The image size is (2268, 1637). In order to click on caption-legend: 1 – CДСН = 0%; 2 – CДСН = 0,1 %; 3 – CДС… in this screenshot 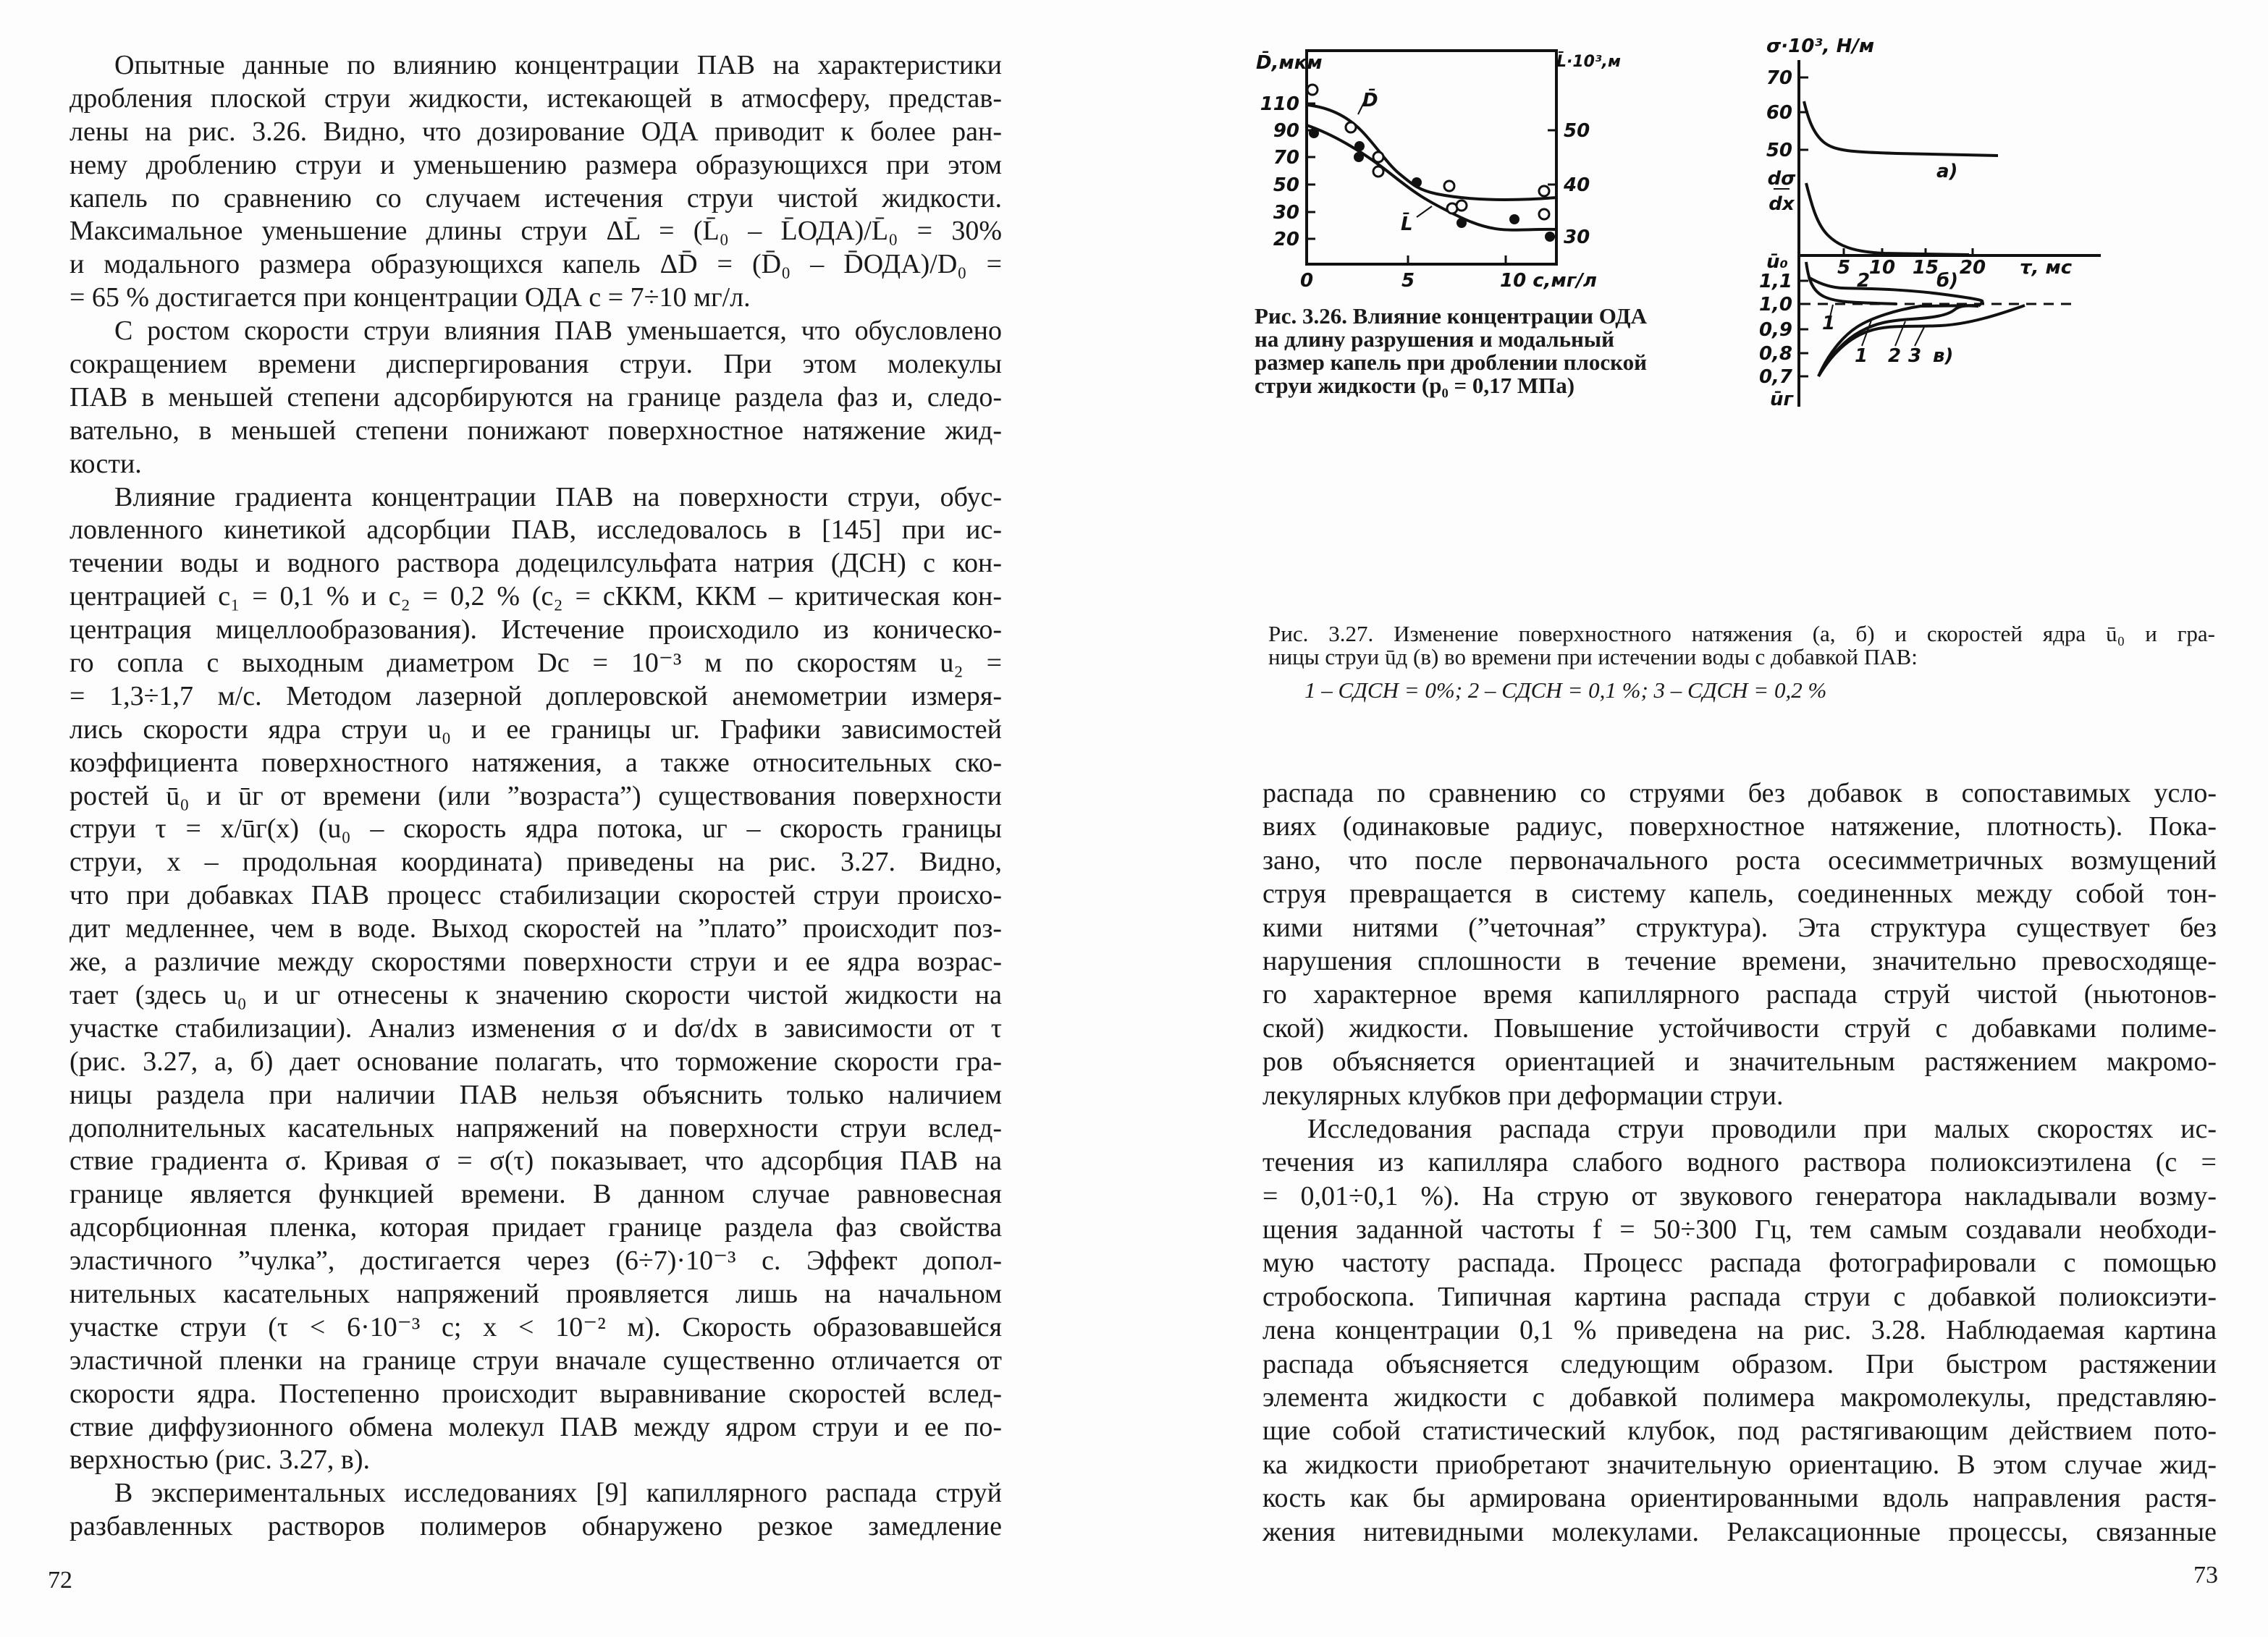, I will do `click(1565, 690)`.